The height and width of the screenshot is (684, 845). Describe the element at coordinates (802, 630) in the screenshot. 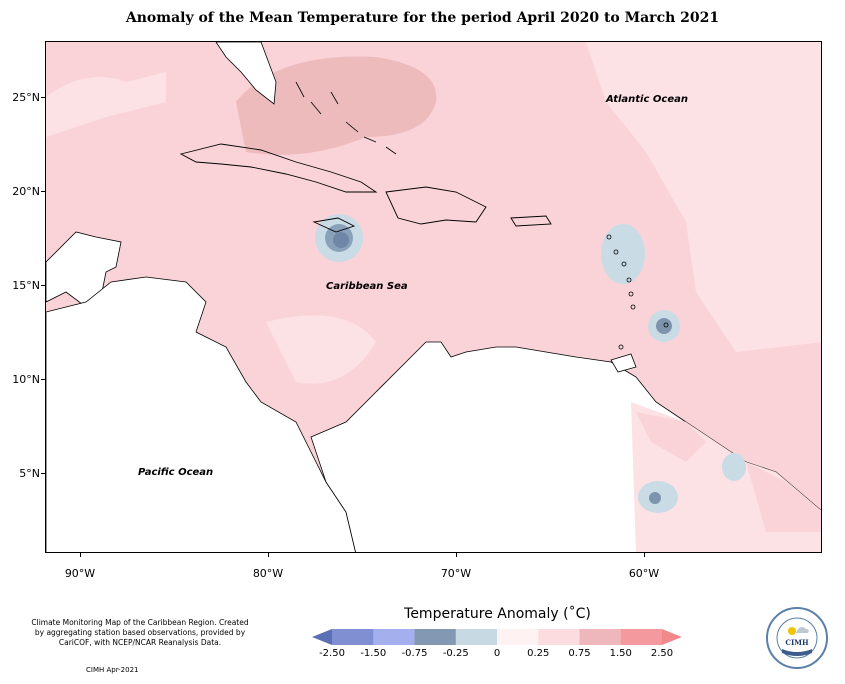

I see `cloud-icon` at that location.